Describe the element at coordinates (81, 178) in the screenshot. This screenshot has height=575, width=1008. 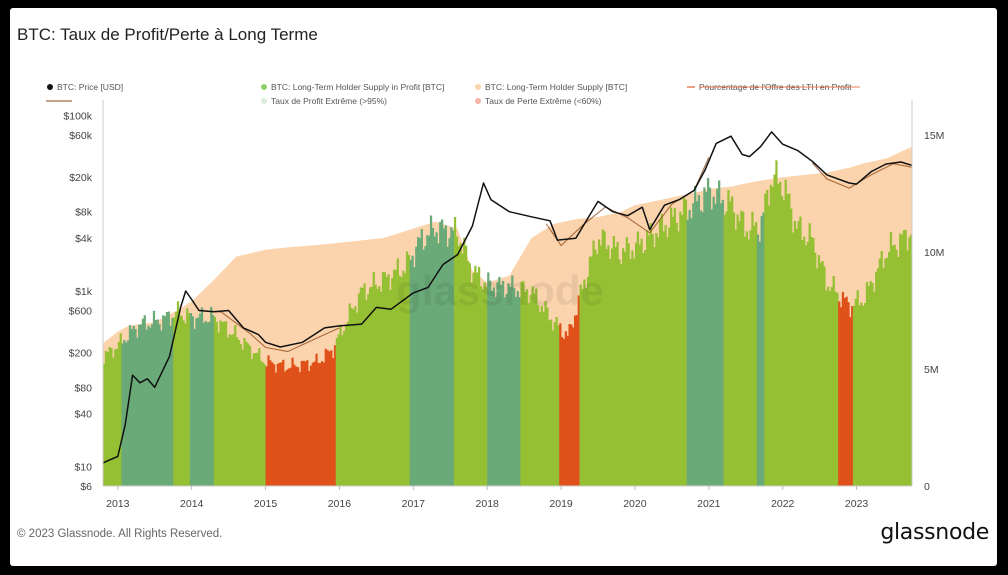
I see `y-left-tick-label: $20k` at that location.